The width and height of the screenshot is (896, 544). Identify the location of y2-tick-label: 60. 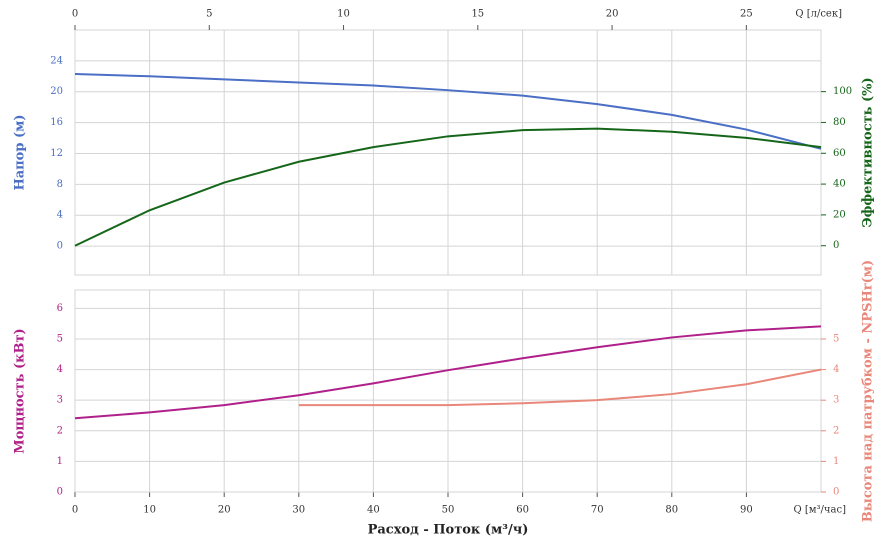
(839, 153).